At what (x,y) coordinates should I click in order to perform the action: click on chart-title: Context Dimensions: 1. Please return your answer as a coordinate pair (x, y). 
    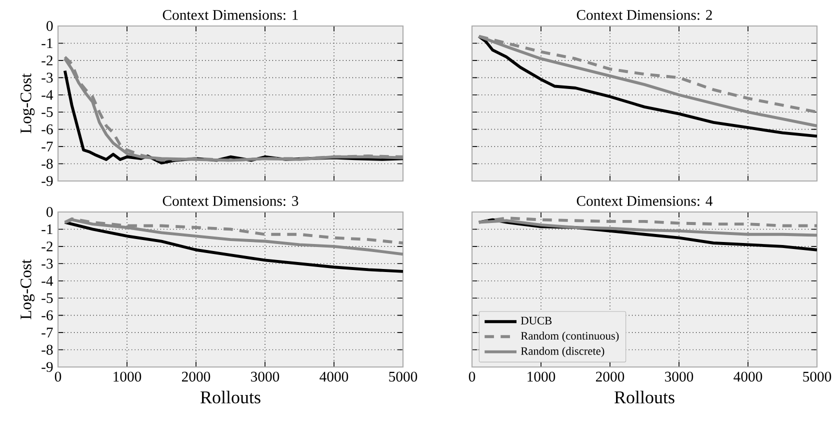
    Looking at the image, I should click on (230, 15).